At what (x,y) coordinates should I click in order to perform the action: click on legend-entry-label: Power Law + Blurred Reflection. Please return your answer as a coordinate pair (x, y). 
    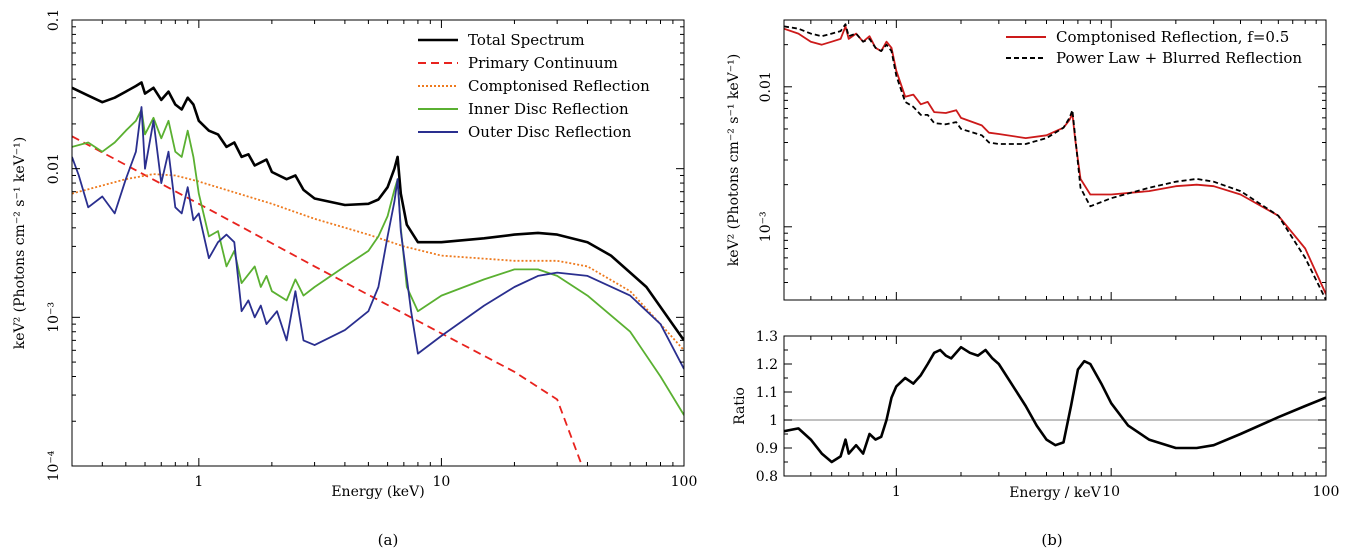
    Looking at the image, I should click on (1179, 58).